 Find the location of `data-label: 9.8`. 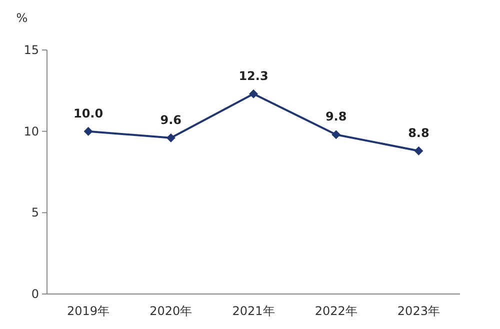

data-label: 9.8 is located at coordinates (336, 117).